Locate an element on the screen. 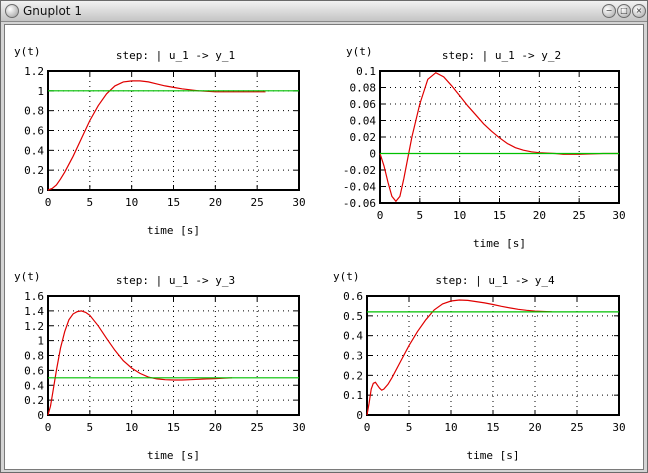 This screenshot has height=473, width=648. window-menu-icon is located at coordinates (12, 11).